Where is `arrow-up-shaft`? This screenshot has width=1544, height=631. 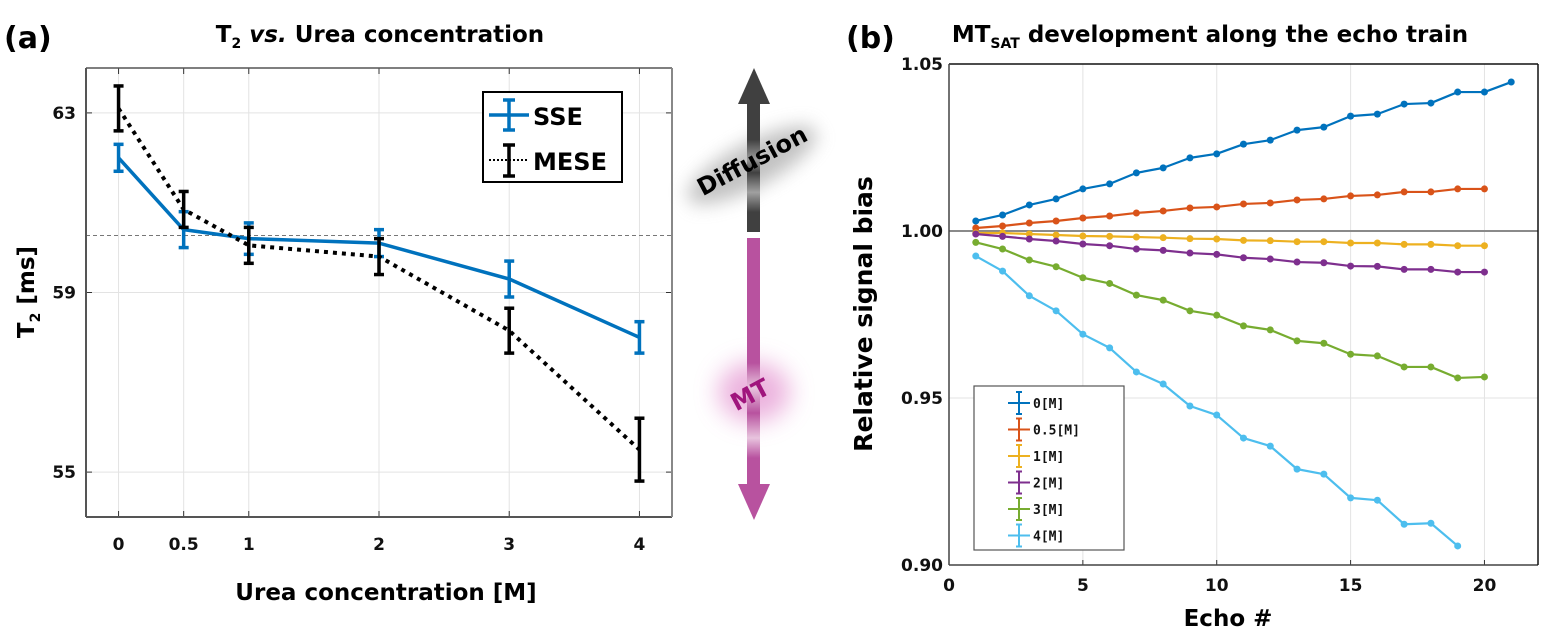
arrow-up-shaft is located at coordinates (753, 166).